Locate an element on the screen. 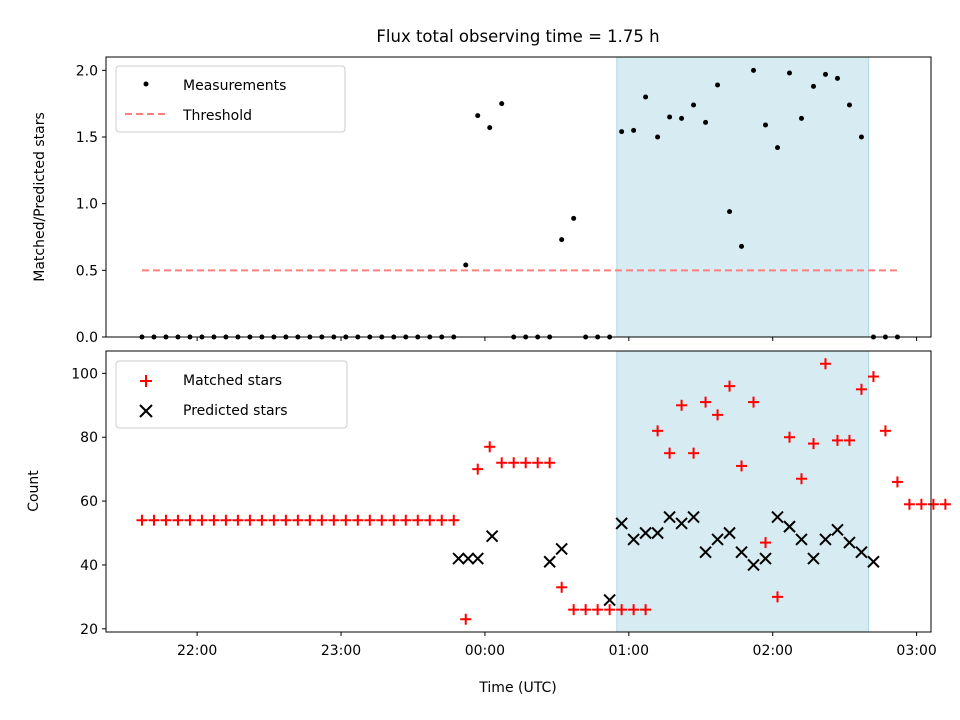 The width and height of the screenshot is (960, 720). top-legend: Measurements Threshold is located at coordinates (230, 99).